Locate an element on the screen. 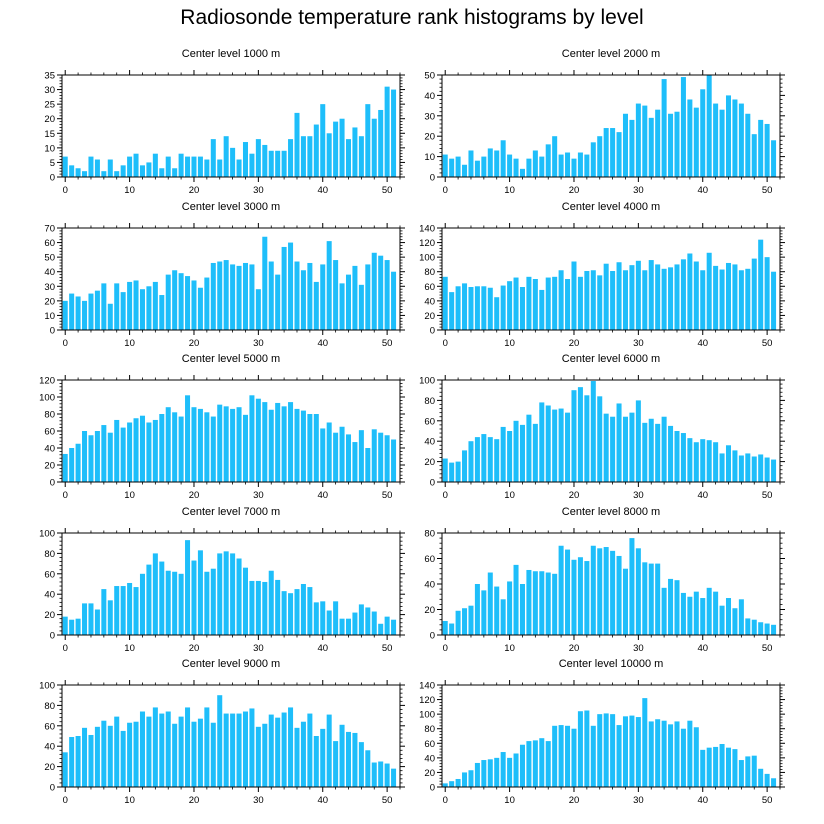  x-tick-label: 30 is located at coordinates (638, 648).